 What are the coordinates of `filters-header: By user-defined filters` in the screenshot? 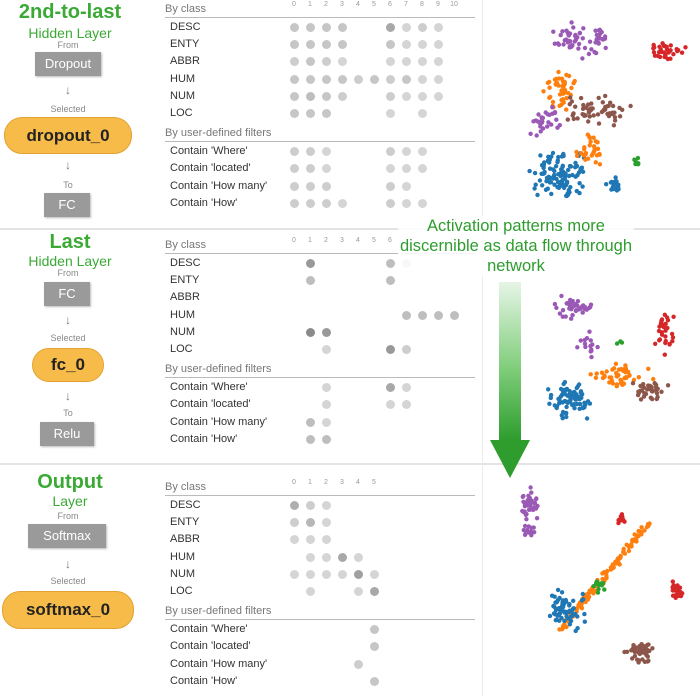 It's located at (218, 133).